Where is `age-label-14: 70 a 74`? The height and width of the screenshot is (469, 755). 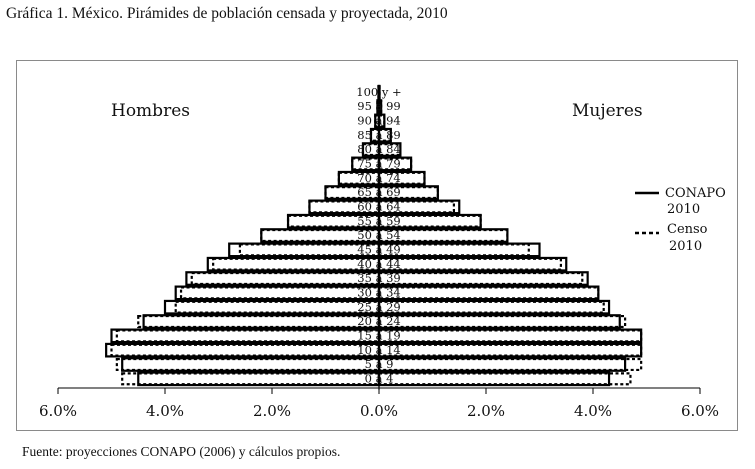 age-label-14: 70 a 74 is located at coordinates (378, 178).